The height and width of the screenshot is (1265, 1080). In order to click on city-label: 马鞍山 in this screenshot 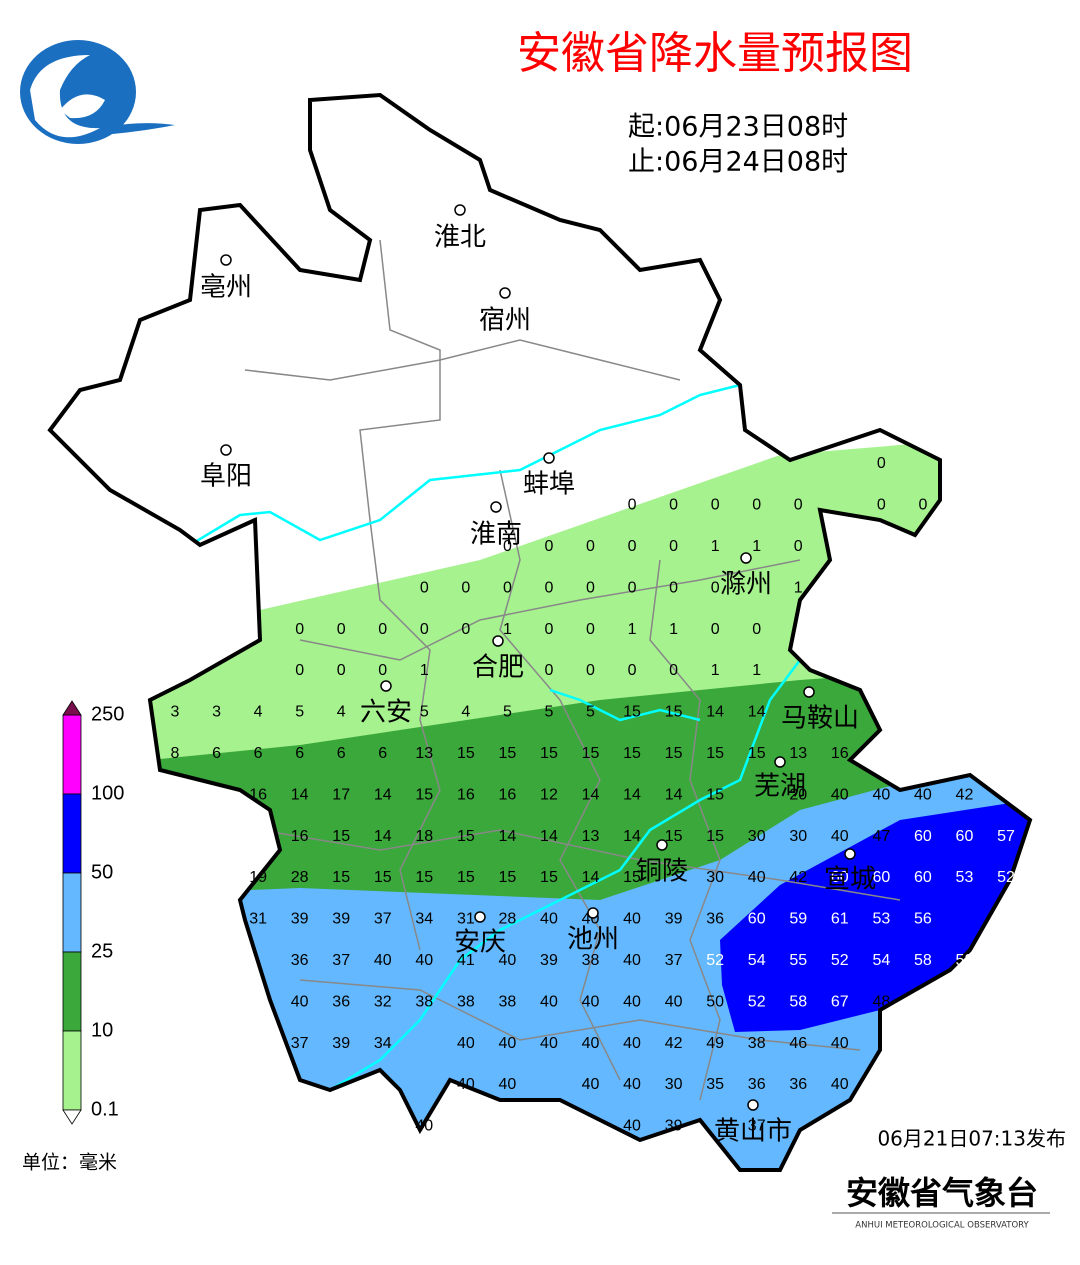, I will do `click(820, 719)`.